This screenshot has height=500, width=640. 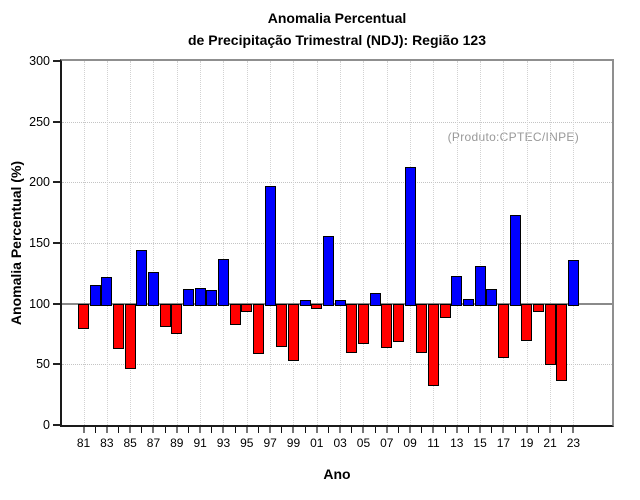 What do you see at coordinates (363, 443) in the screenshot?
I see `x-tick-label-05: 05` at bounding box center [363, 443].